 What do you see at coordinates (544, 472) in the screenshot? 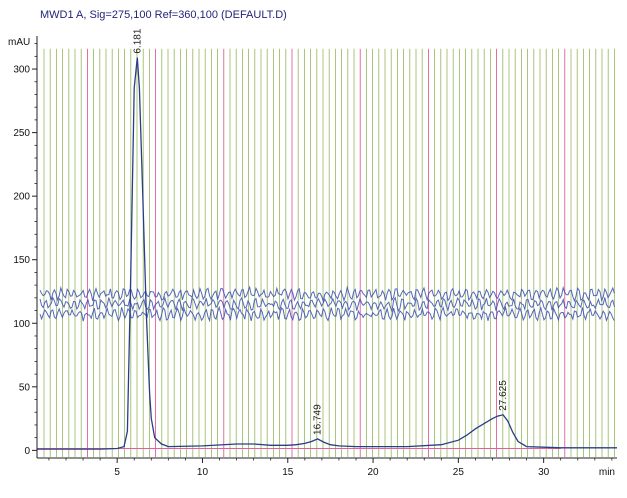
I see `x-tick-label: 30` at bounding box center [544, 472].